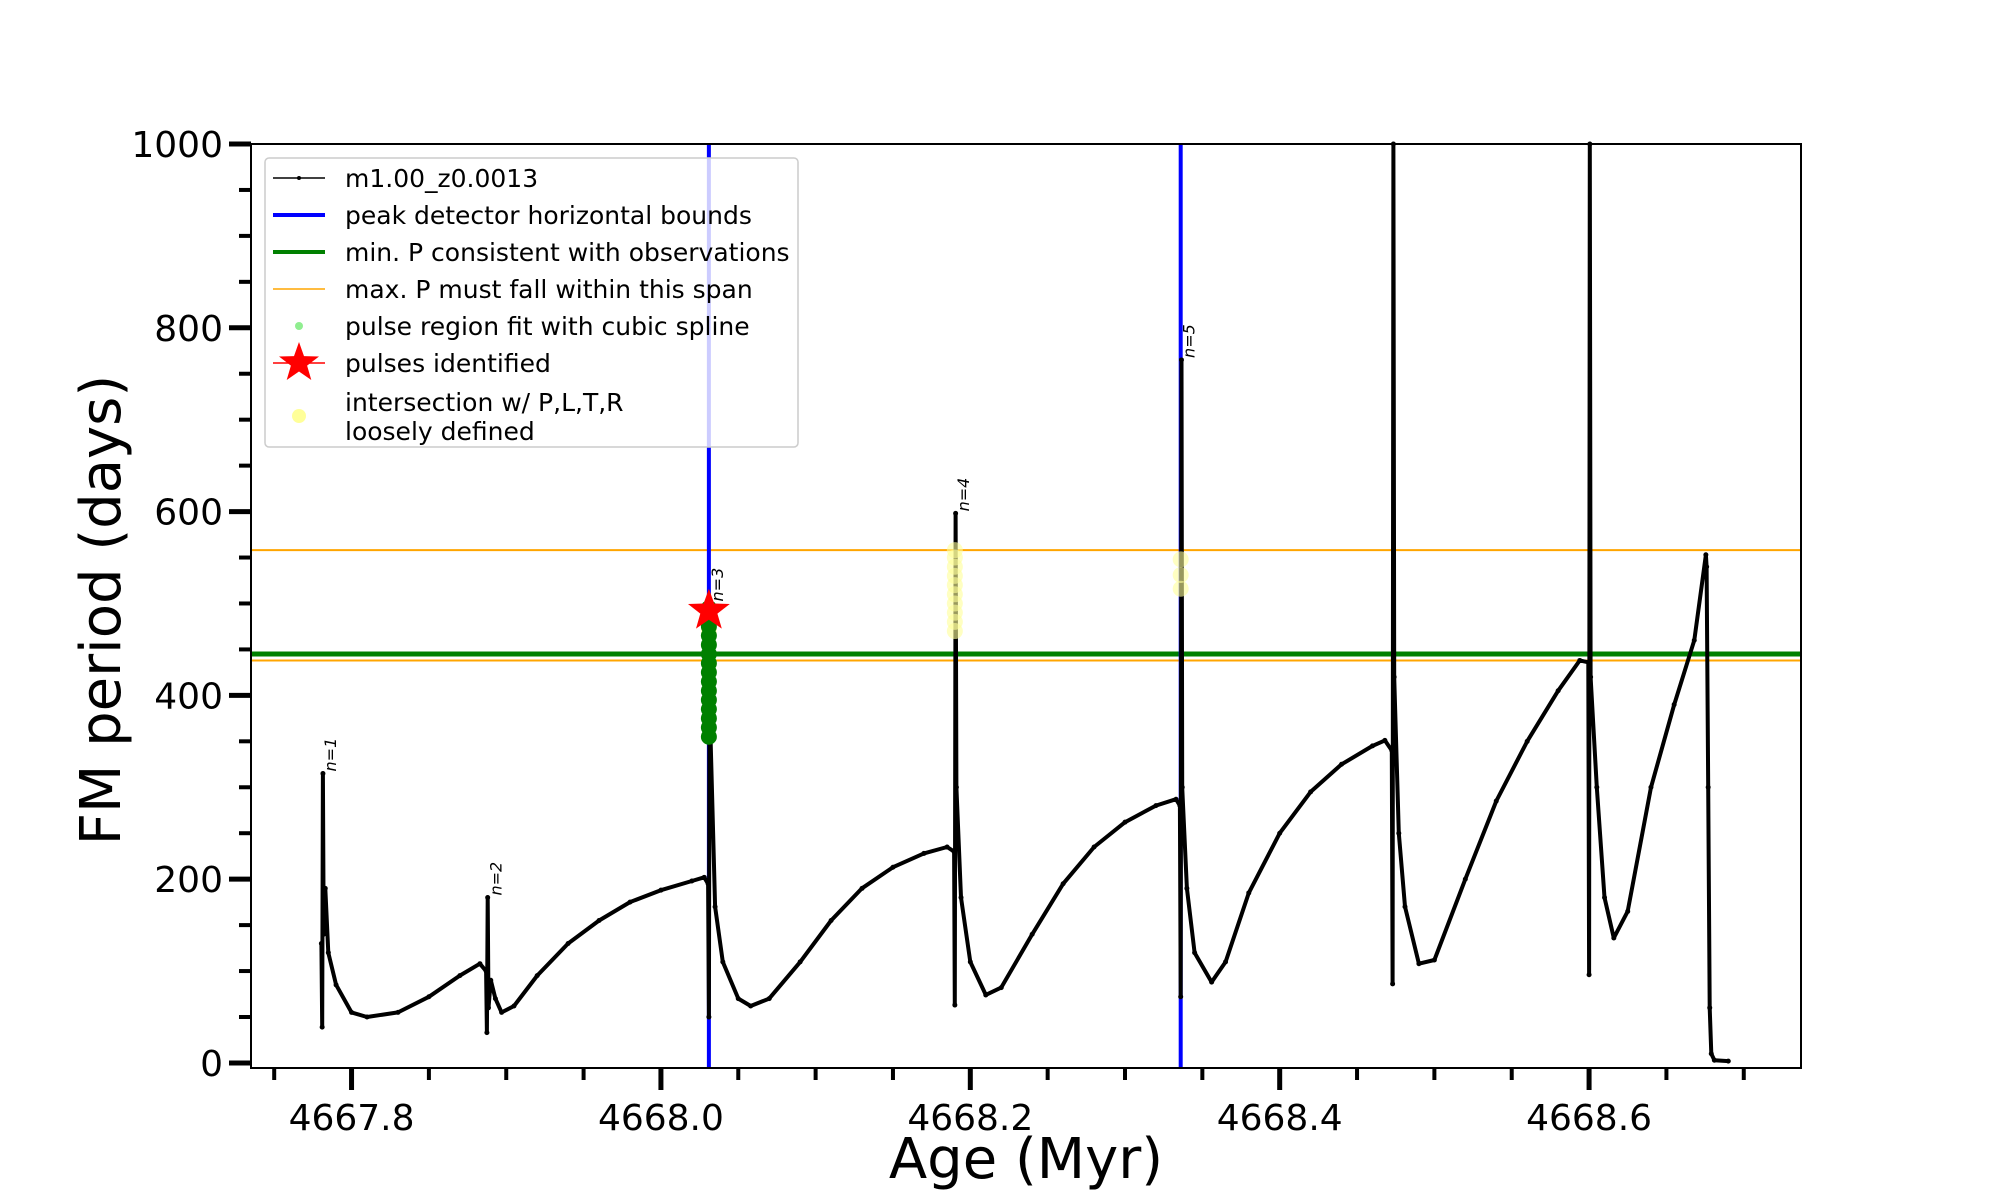 The width and height of the screenshot is (2000, 1200). Describe the element at coordinates (1280, 1118) in the screenshot. I see `x-tick-label: 4668.4` at that location.